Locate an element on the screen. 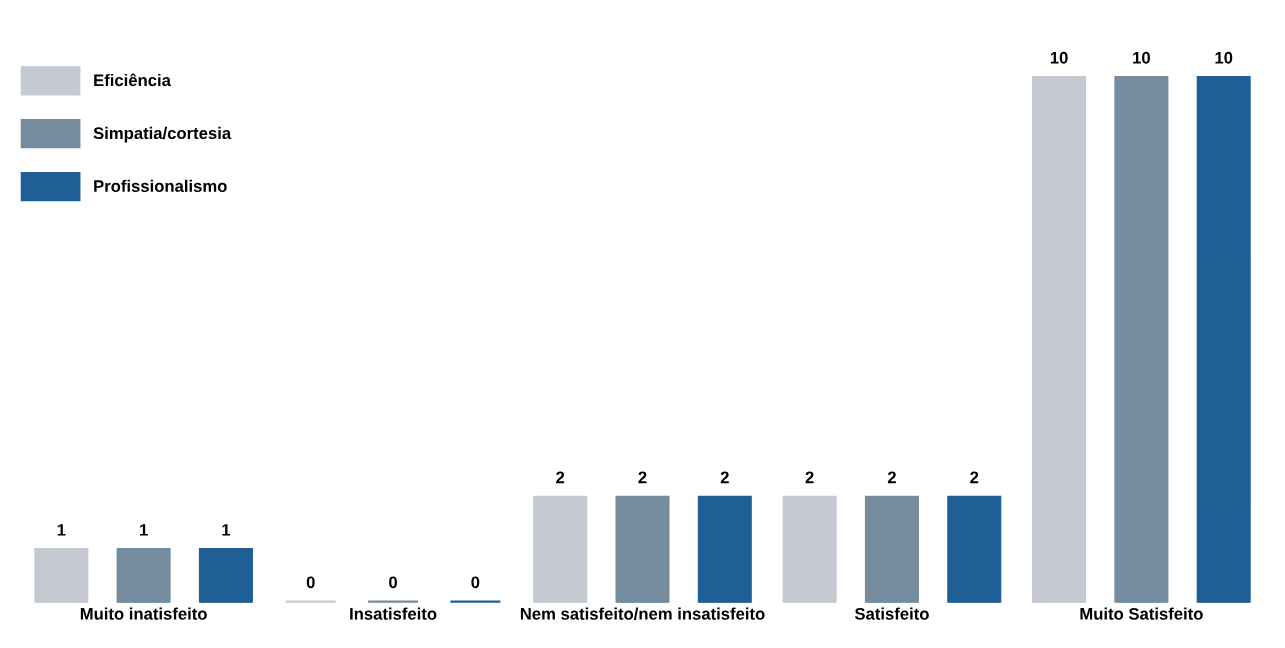  x-tick-label: Muito inatisfeito is located at coordinates (143, 613).